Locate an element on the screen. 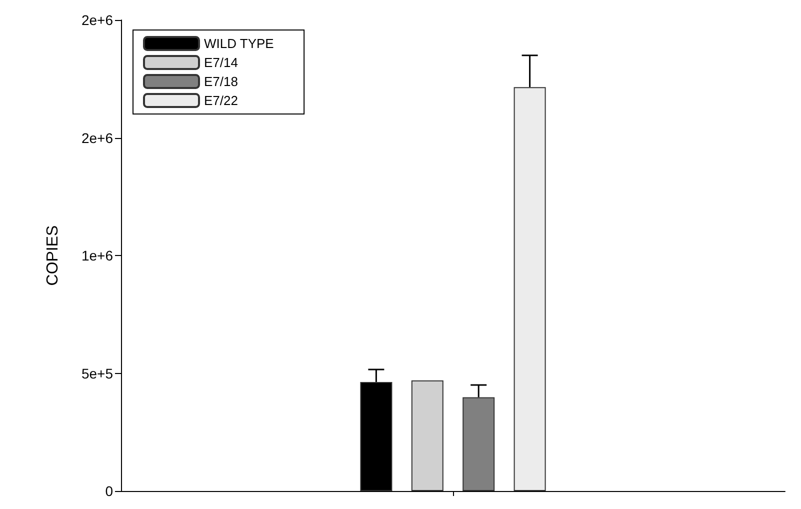  y-tick-label: 0 is located at coordinates (109, 491).